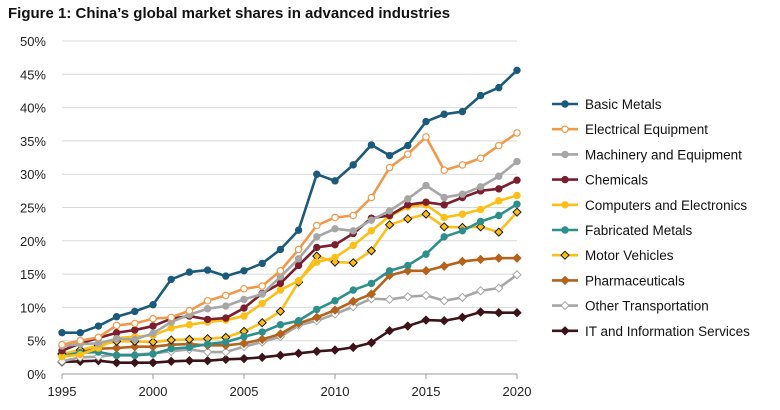  I want to click on y-tick-label: 50%, so click(33, 41).